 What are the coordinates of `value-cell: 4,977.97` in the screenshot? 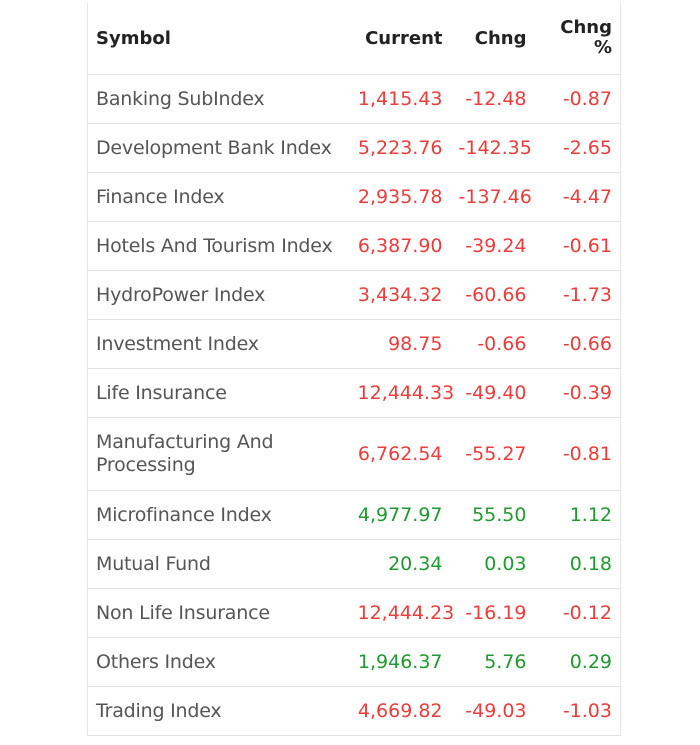 It's located at (400, 515).